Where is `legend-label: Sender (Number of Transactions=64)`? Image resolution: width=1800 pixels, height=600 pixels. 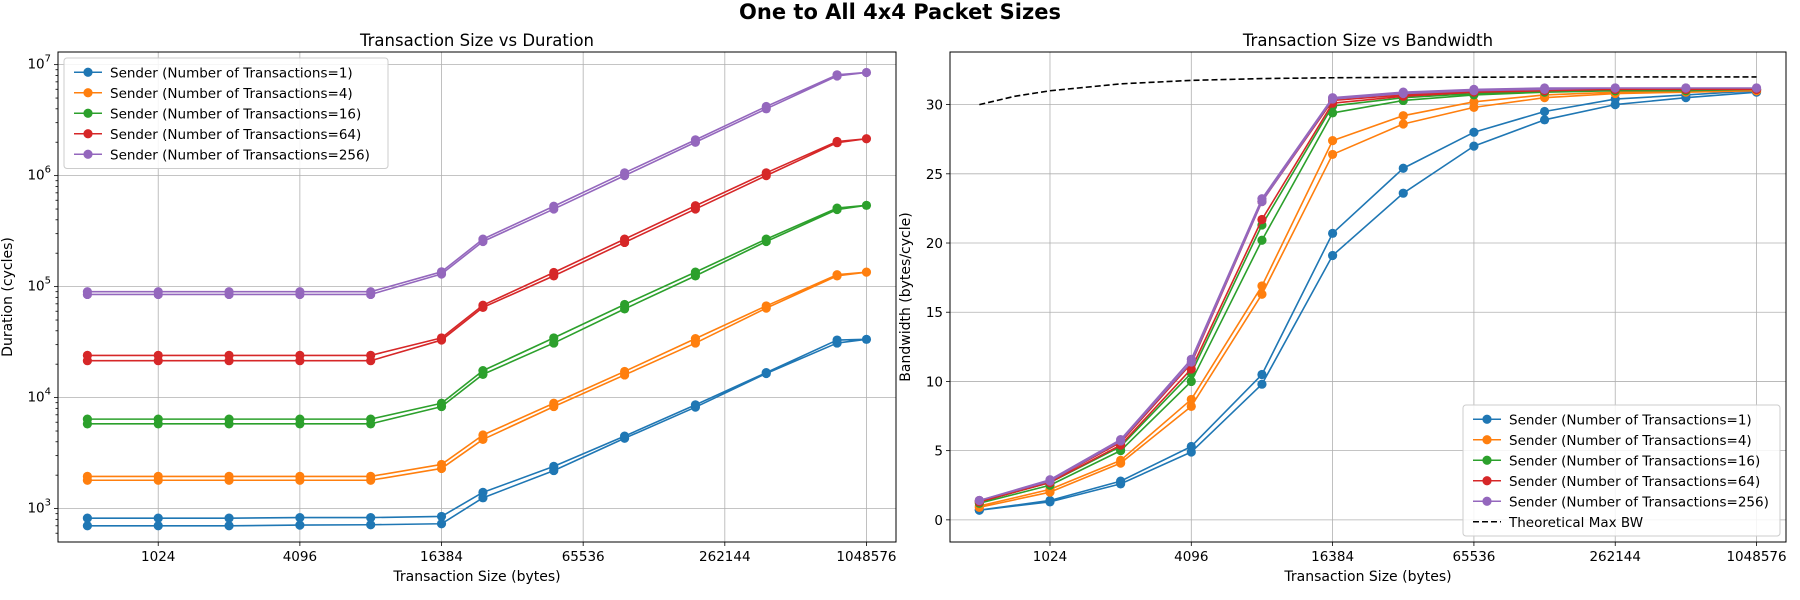 legend-label: Sender (Number of Transactions=64) is located at coordinates (235, 135).